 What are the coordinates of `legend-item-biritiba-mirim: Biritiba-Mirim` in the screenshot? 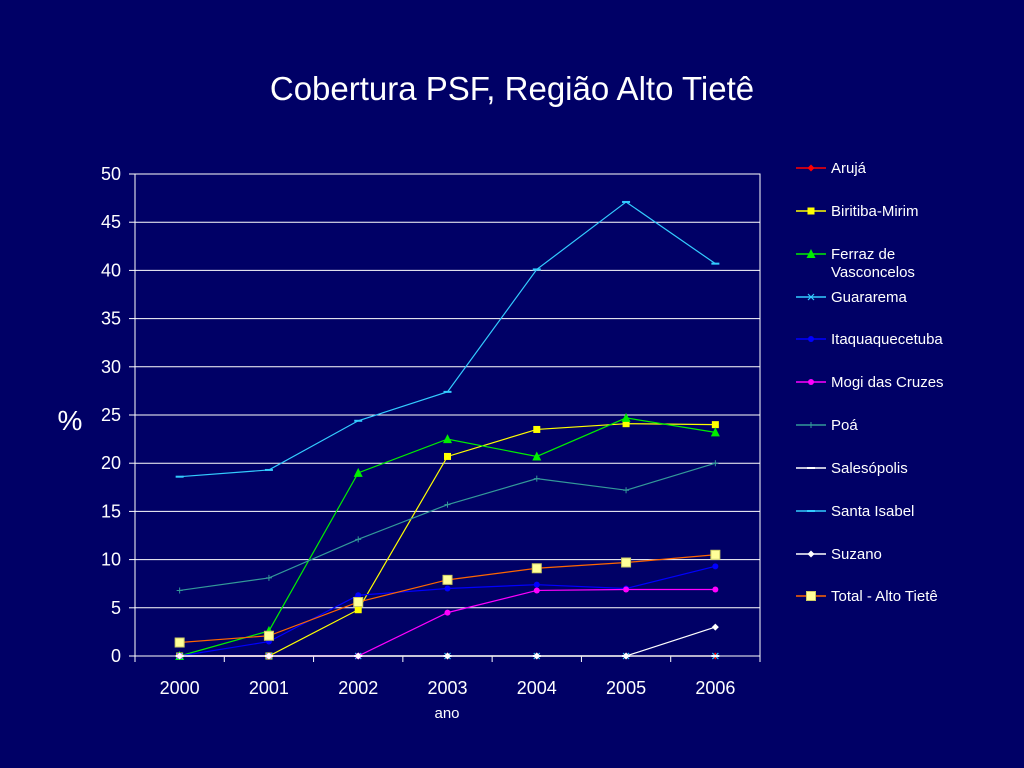 It's located at (857, 211).